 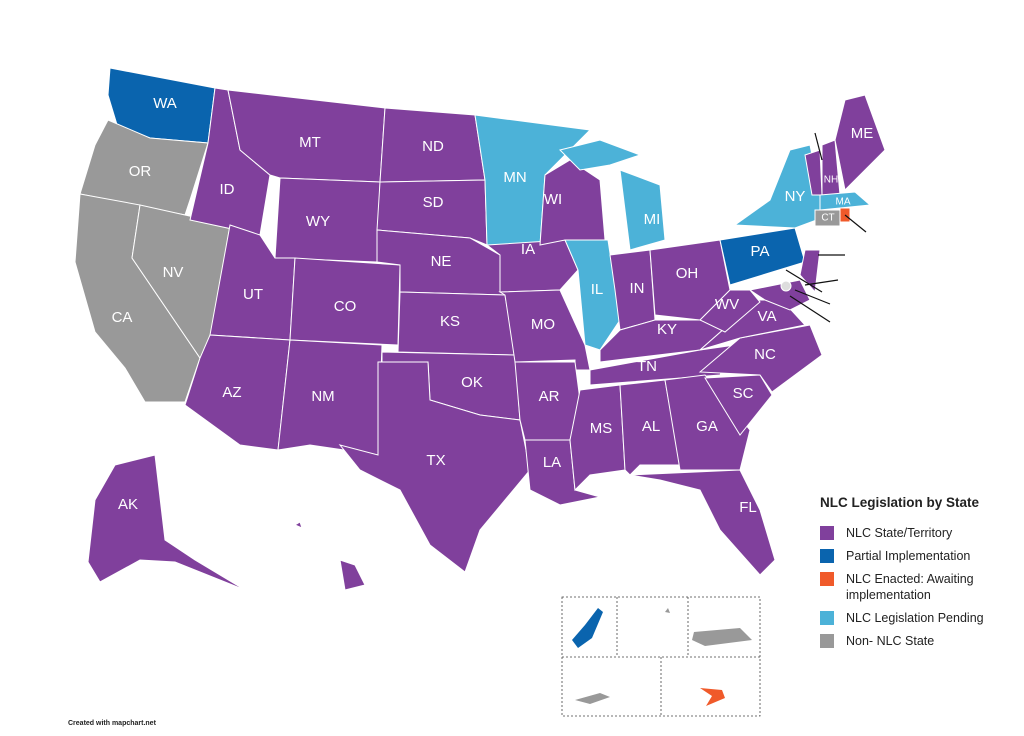 I want to click on legend-item: NLC Legislation Pending, so click(x=905, y=618).